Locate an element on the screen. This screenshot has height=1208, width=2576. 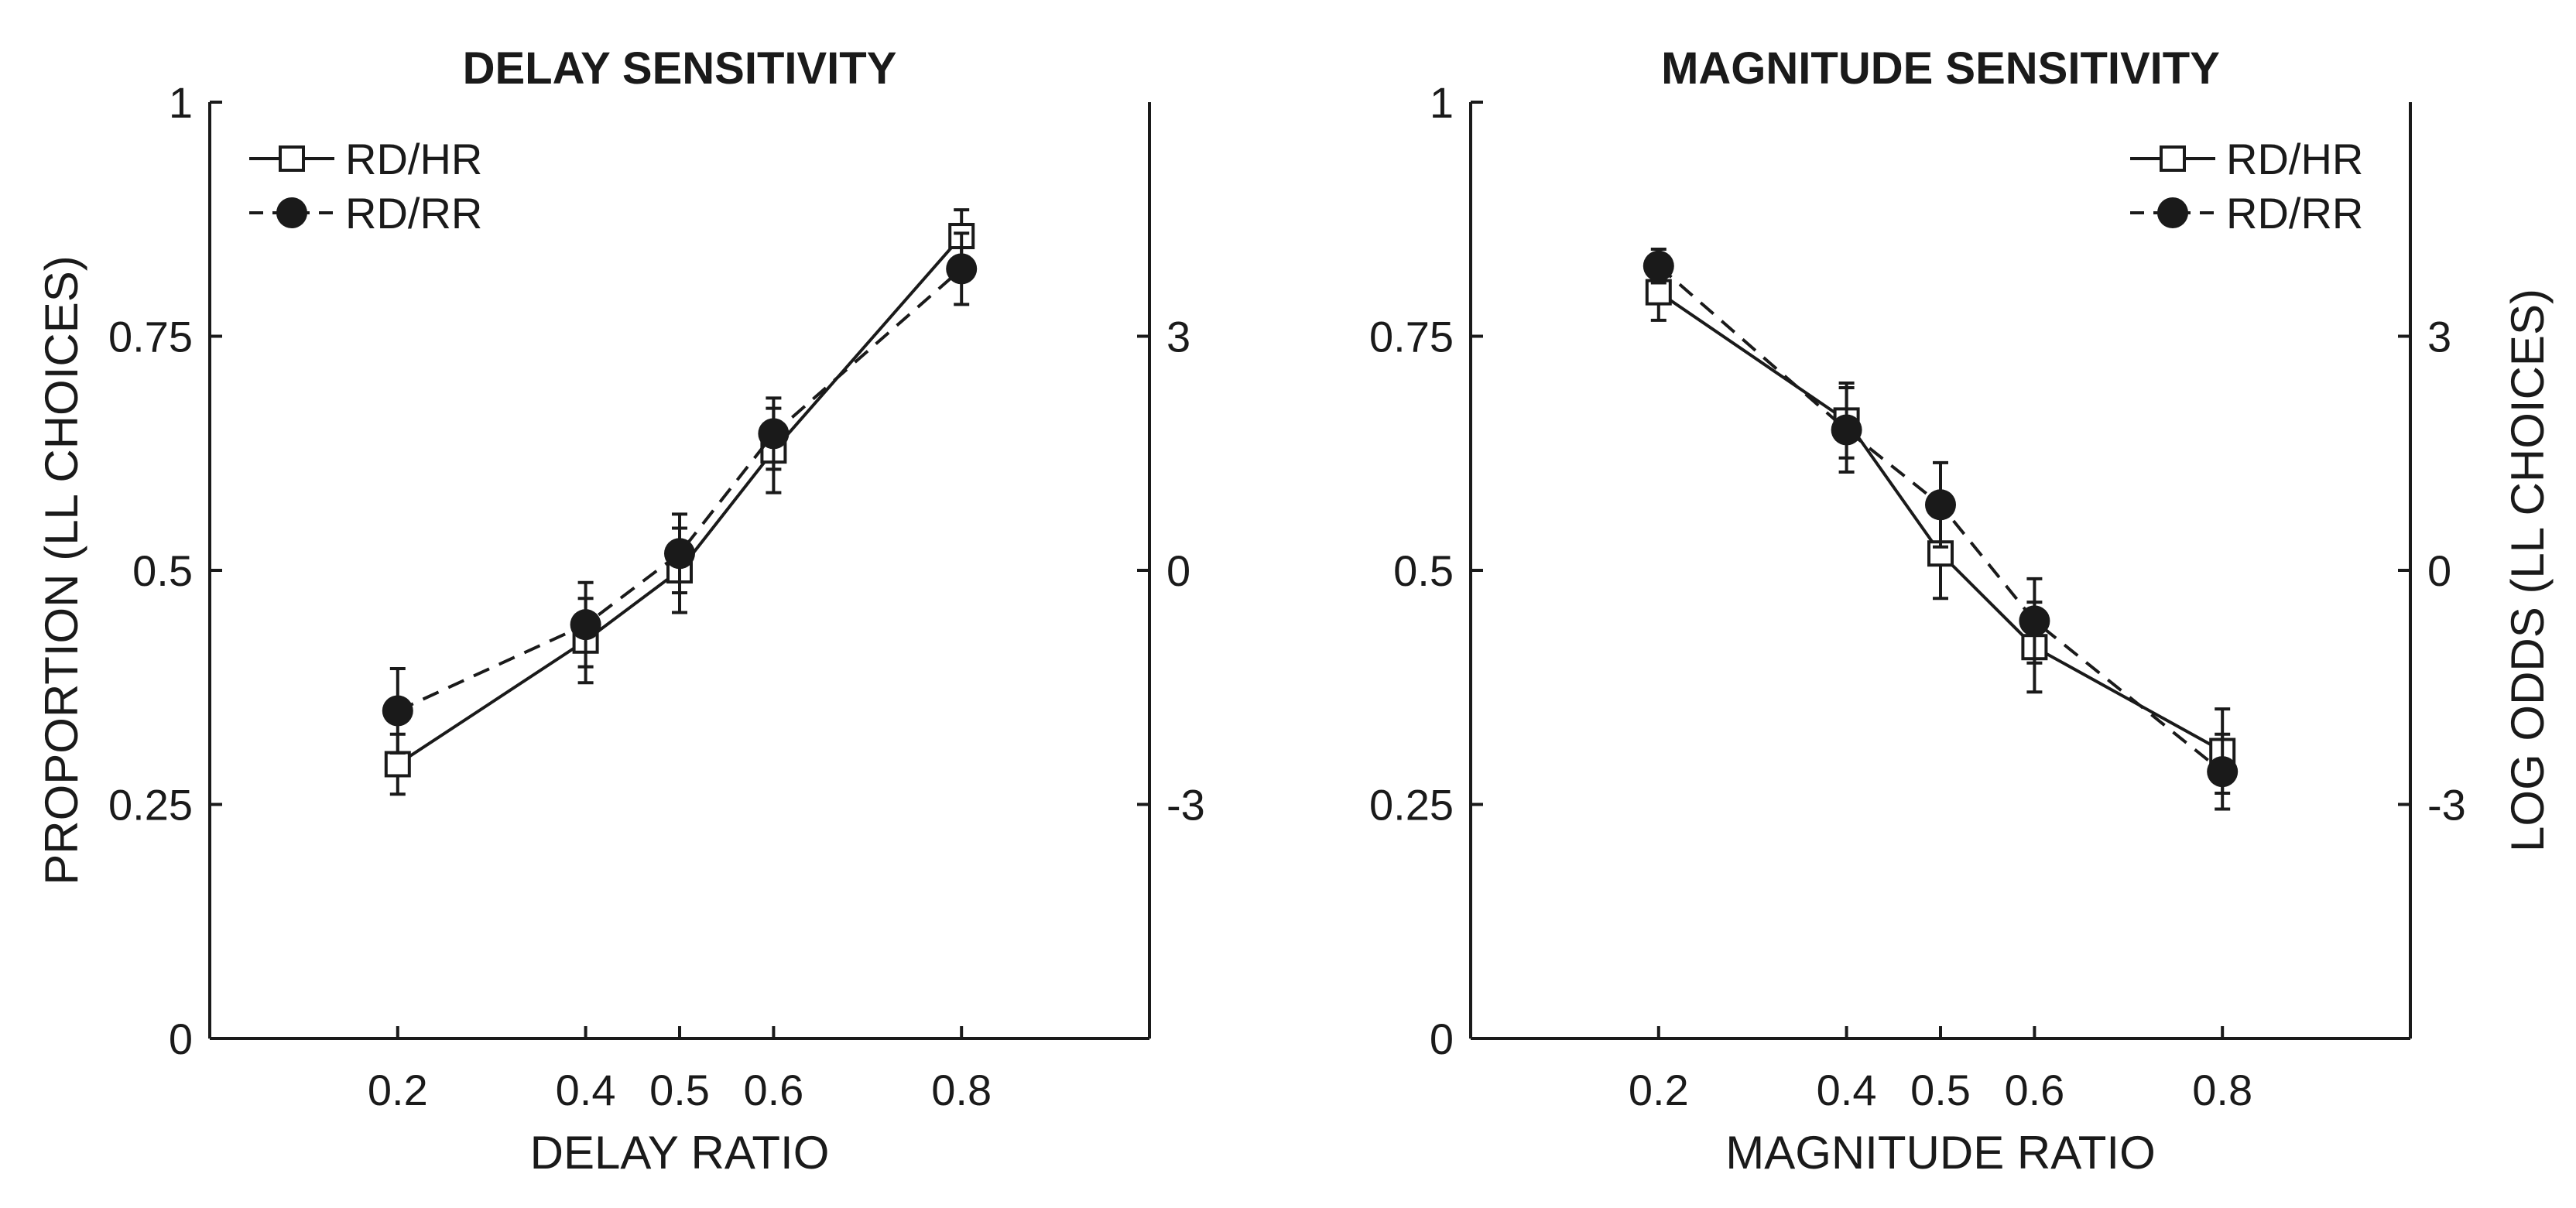
x-axis-label: DELAY RATIO is located at coordinates (680, 1153).